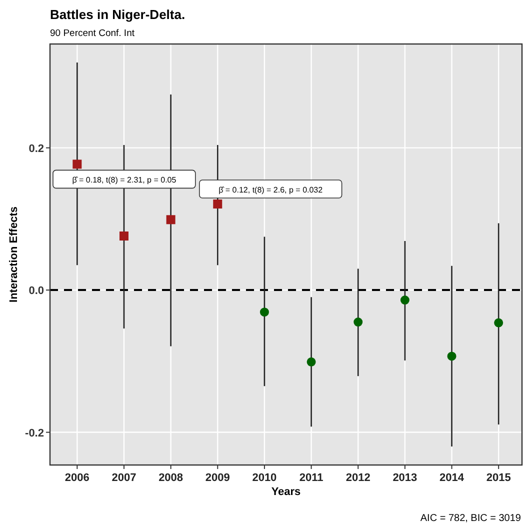 The width and height of the screenshot is (525, 529). What do you see at coordinates (171, 478) in the screenshot?
I see `x-tick-label: 2008` at bounding box center [171, 478].